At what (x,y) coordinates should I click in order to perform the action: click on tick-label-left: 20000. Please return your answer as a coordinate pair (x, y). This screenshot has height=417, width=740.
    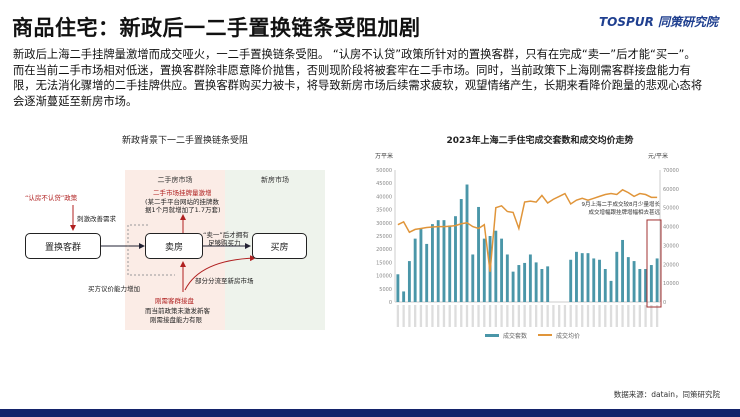
    Looking at the image, I should click on (384, 250).